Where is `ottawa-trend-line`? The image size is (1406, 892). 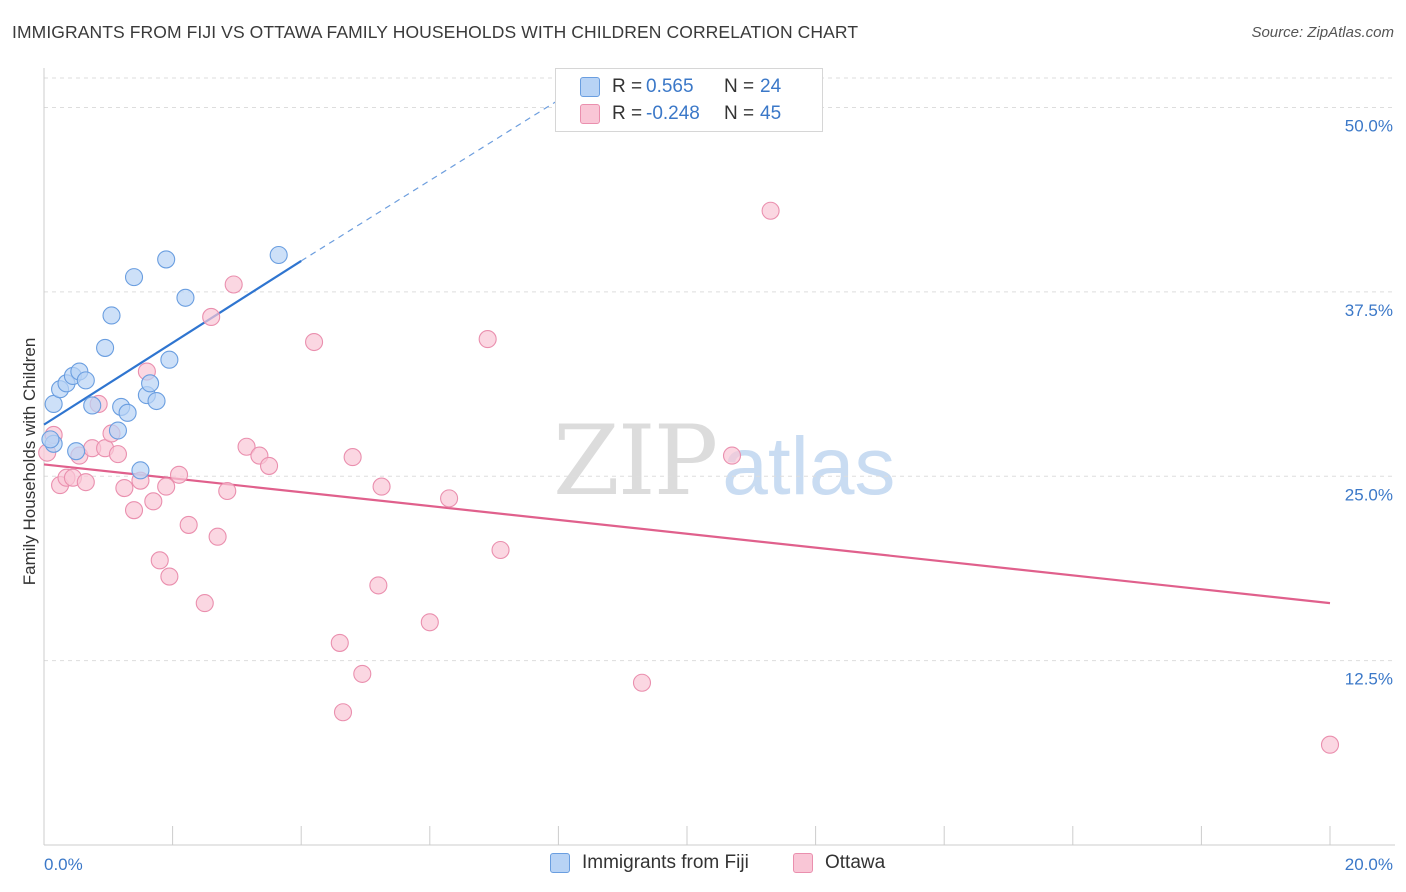 ottawa-trend-line is located at coordinates (687, 534).